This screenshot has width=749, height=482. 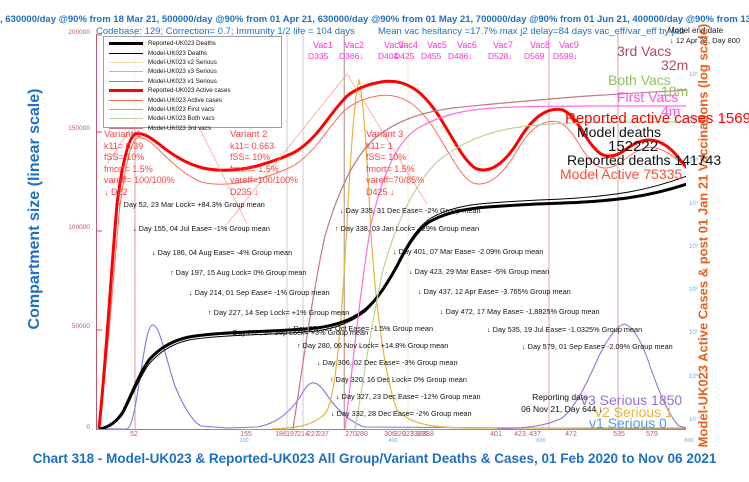 I want to click on annotation-day-227: ↑ Day 227, 14 Sep Lock= +1% Group mean, so click(x=279, y=312).